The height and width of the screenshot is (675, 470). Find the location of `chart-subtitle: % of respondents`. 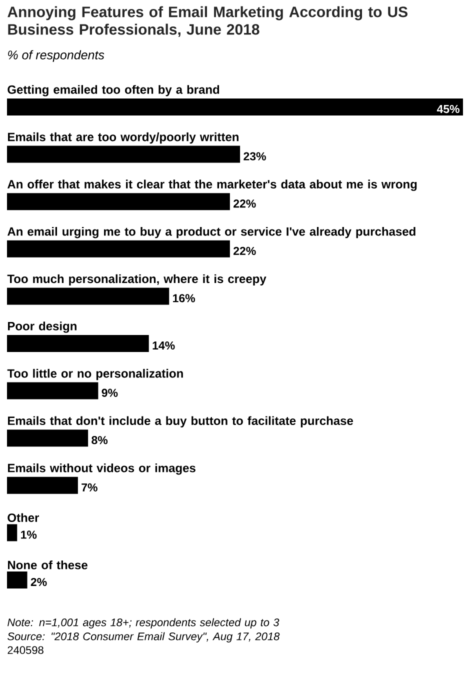

chart-subtitle: % of respondents is located at coordinates (56, 56).